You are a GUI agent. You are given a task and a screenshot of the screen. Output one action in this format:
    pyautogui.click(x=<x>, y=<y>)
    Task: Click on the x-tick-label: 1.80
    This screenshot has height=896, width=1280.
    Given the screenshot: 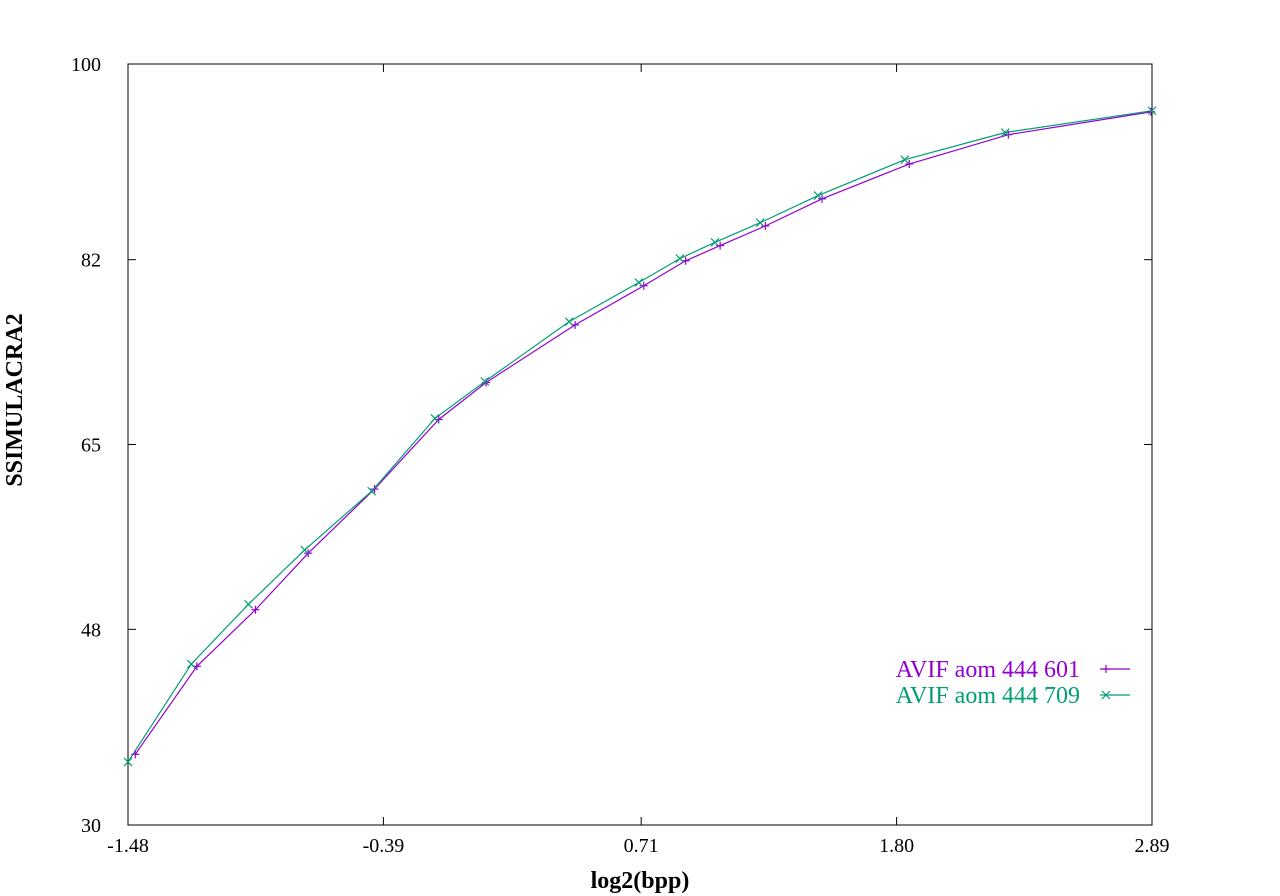 What is the action you would take?
    pyautogui.click(x=896, y=846)
    